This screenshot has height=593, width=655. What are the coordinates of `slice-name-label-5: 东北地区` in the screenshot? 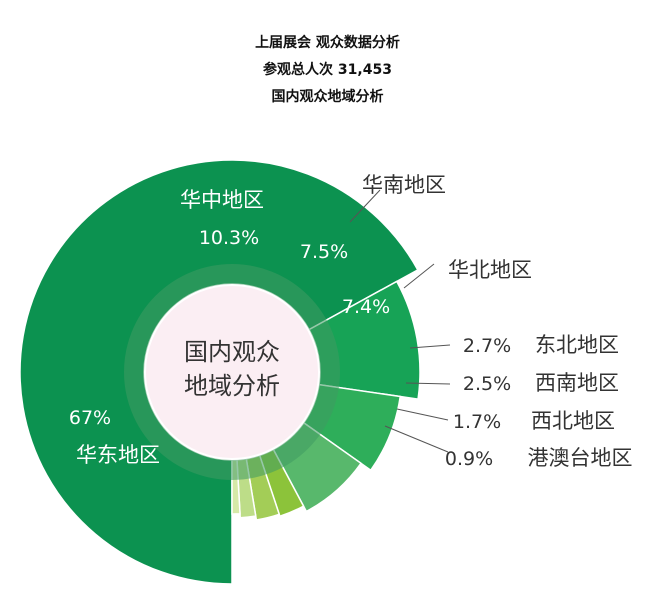 It's located at (577, 345).